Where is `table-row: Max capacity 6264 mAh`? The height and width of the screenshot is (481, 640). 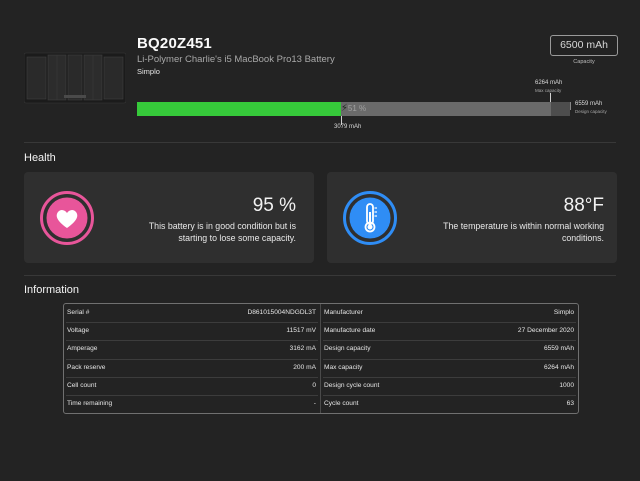 table-row: Max capacity 6264 mAh is located at coordinates (449, 368).